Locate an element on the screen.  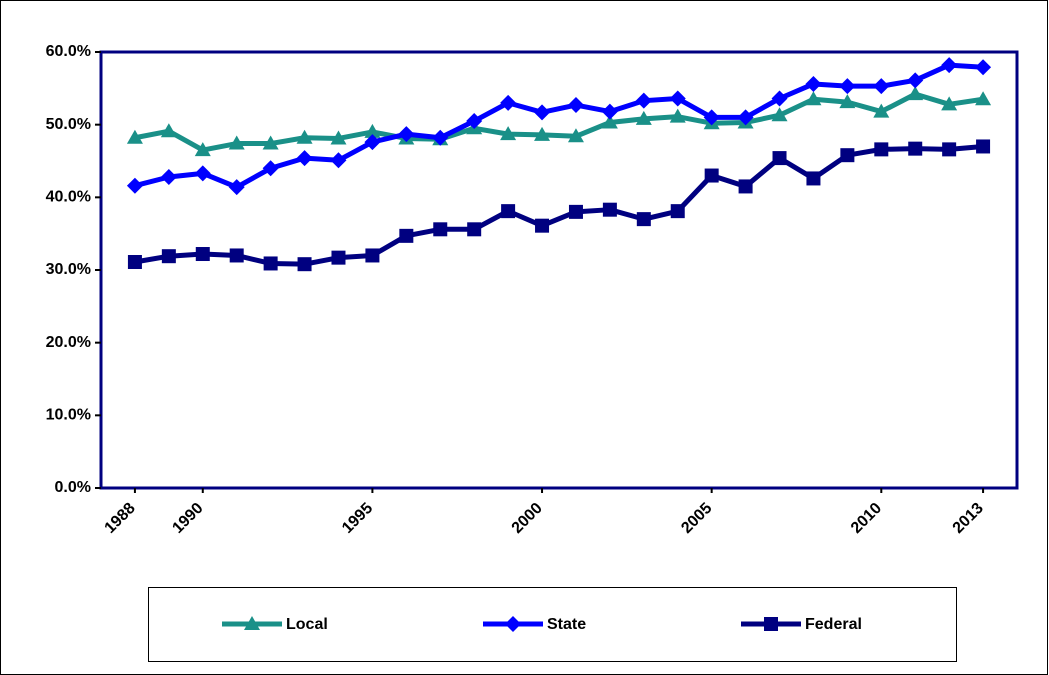
y-tick-label: 60.0% is located at coordinates (68, 51).